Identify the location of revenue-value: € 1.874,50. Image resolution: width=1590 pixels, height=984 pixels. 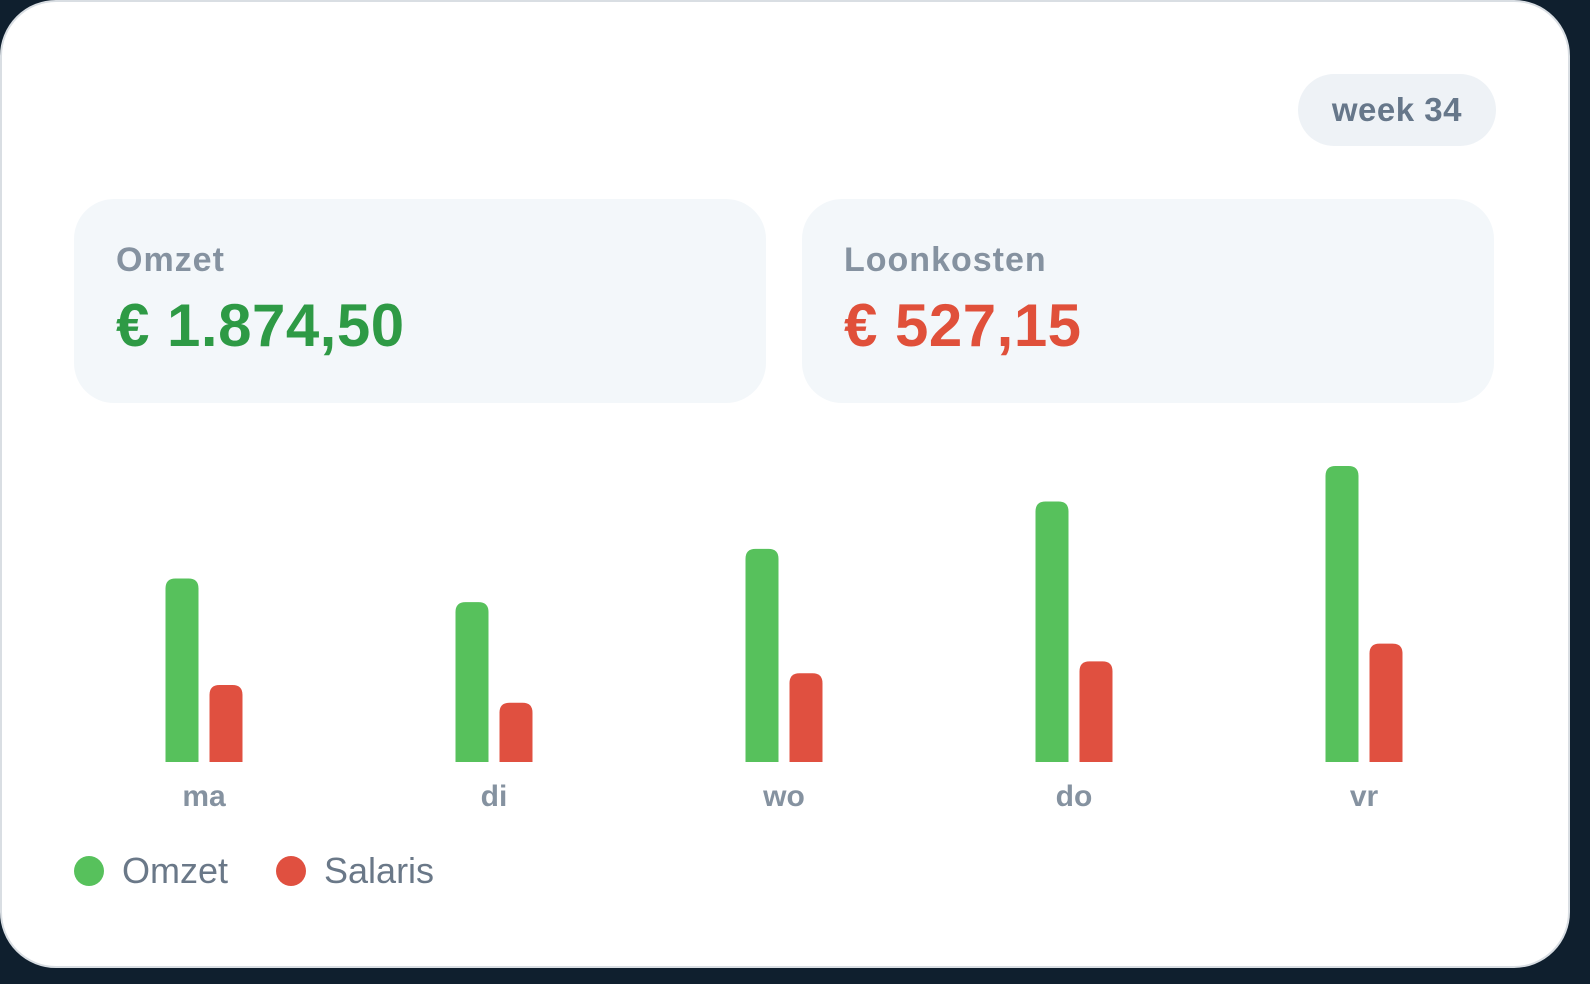
(260, 325).